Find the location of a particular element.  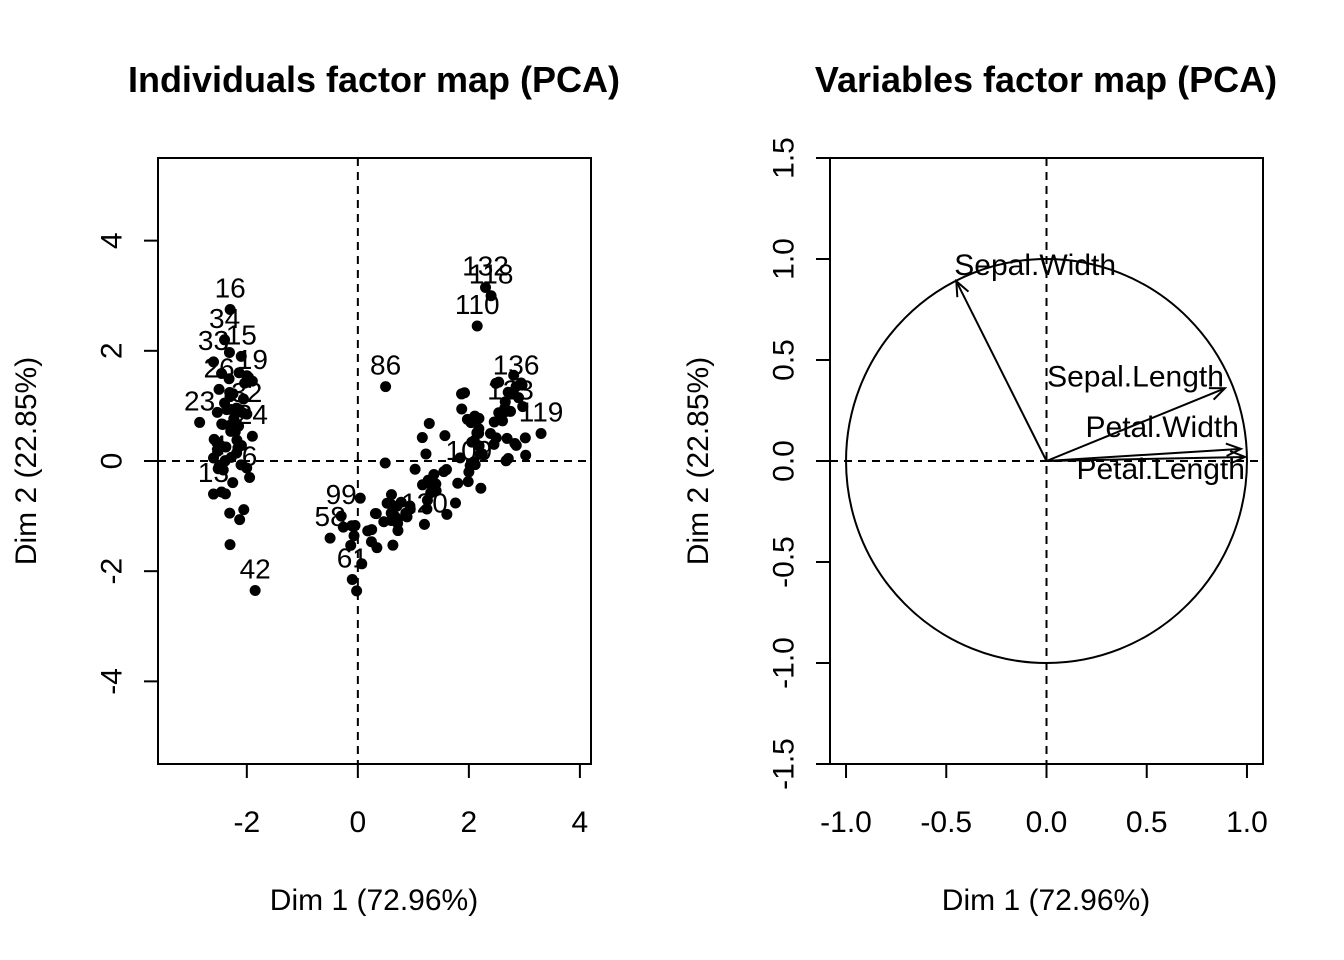

x-tick-label: -0.5 is located at coordinates (946, 822).